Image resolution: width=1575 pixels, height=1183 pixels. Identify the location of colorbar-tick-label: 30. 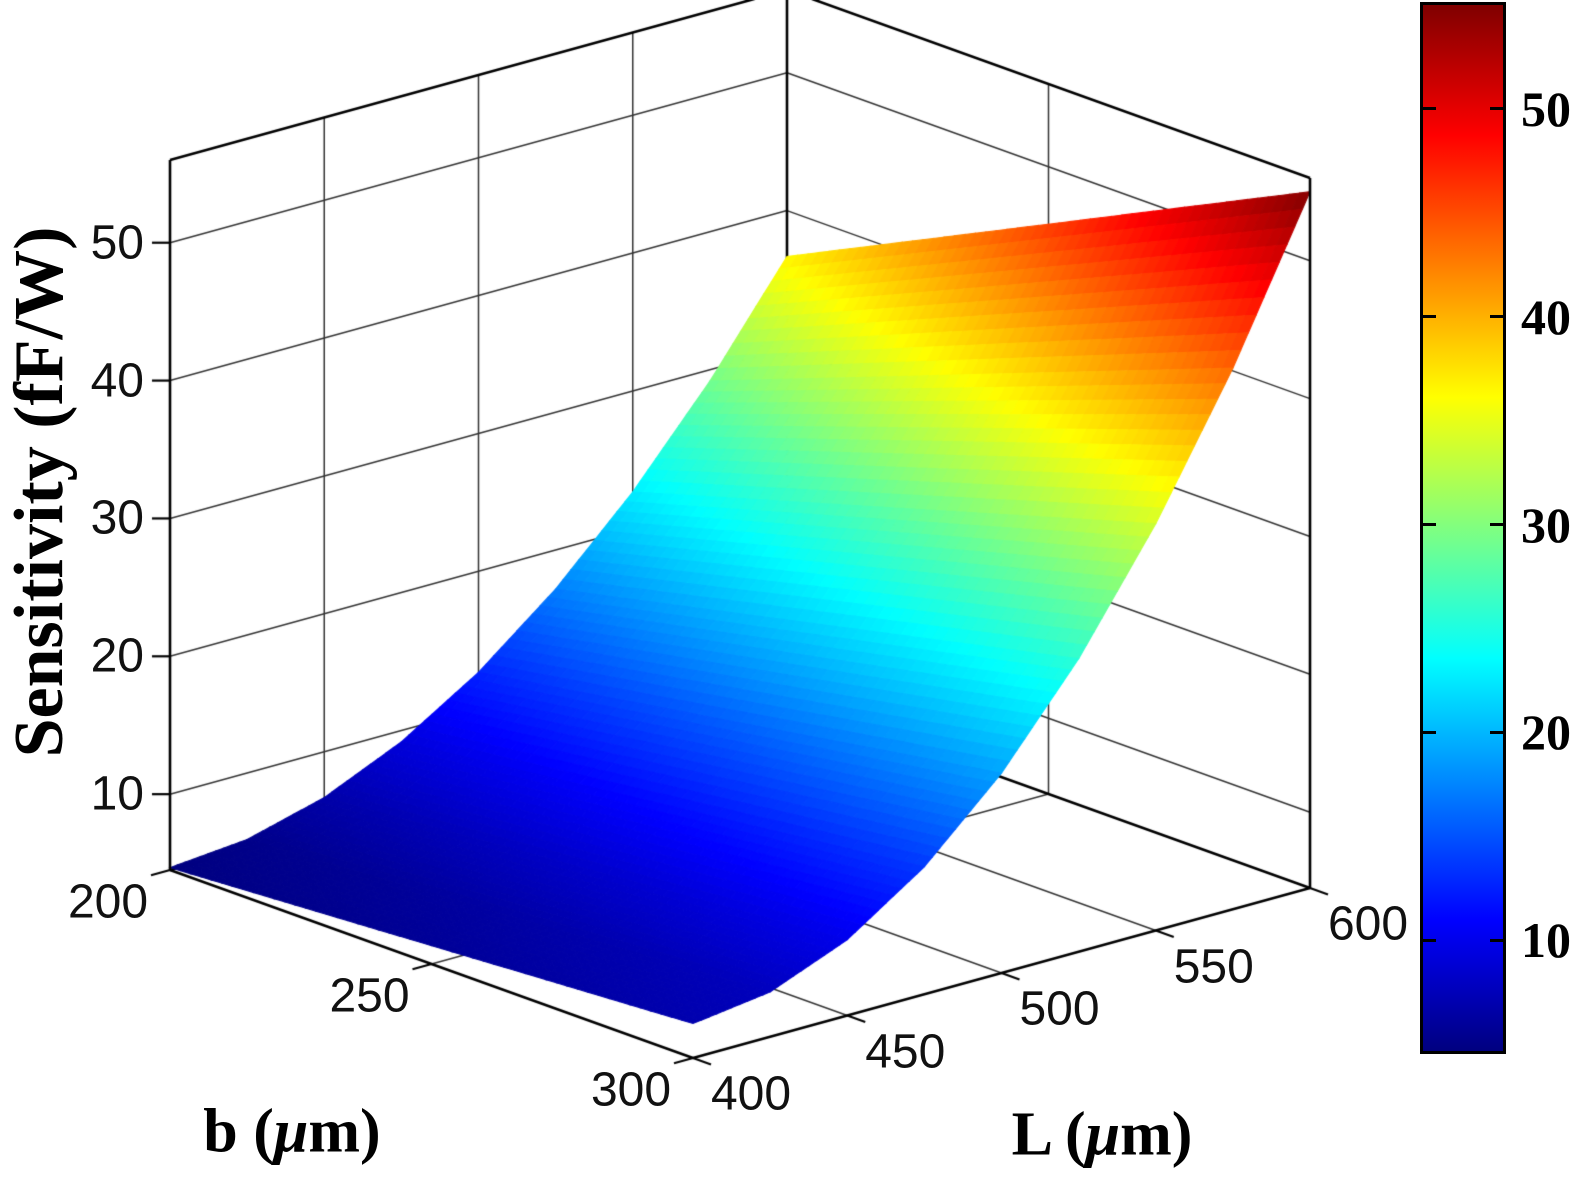
(1546, 524).